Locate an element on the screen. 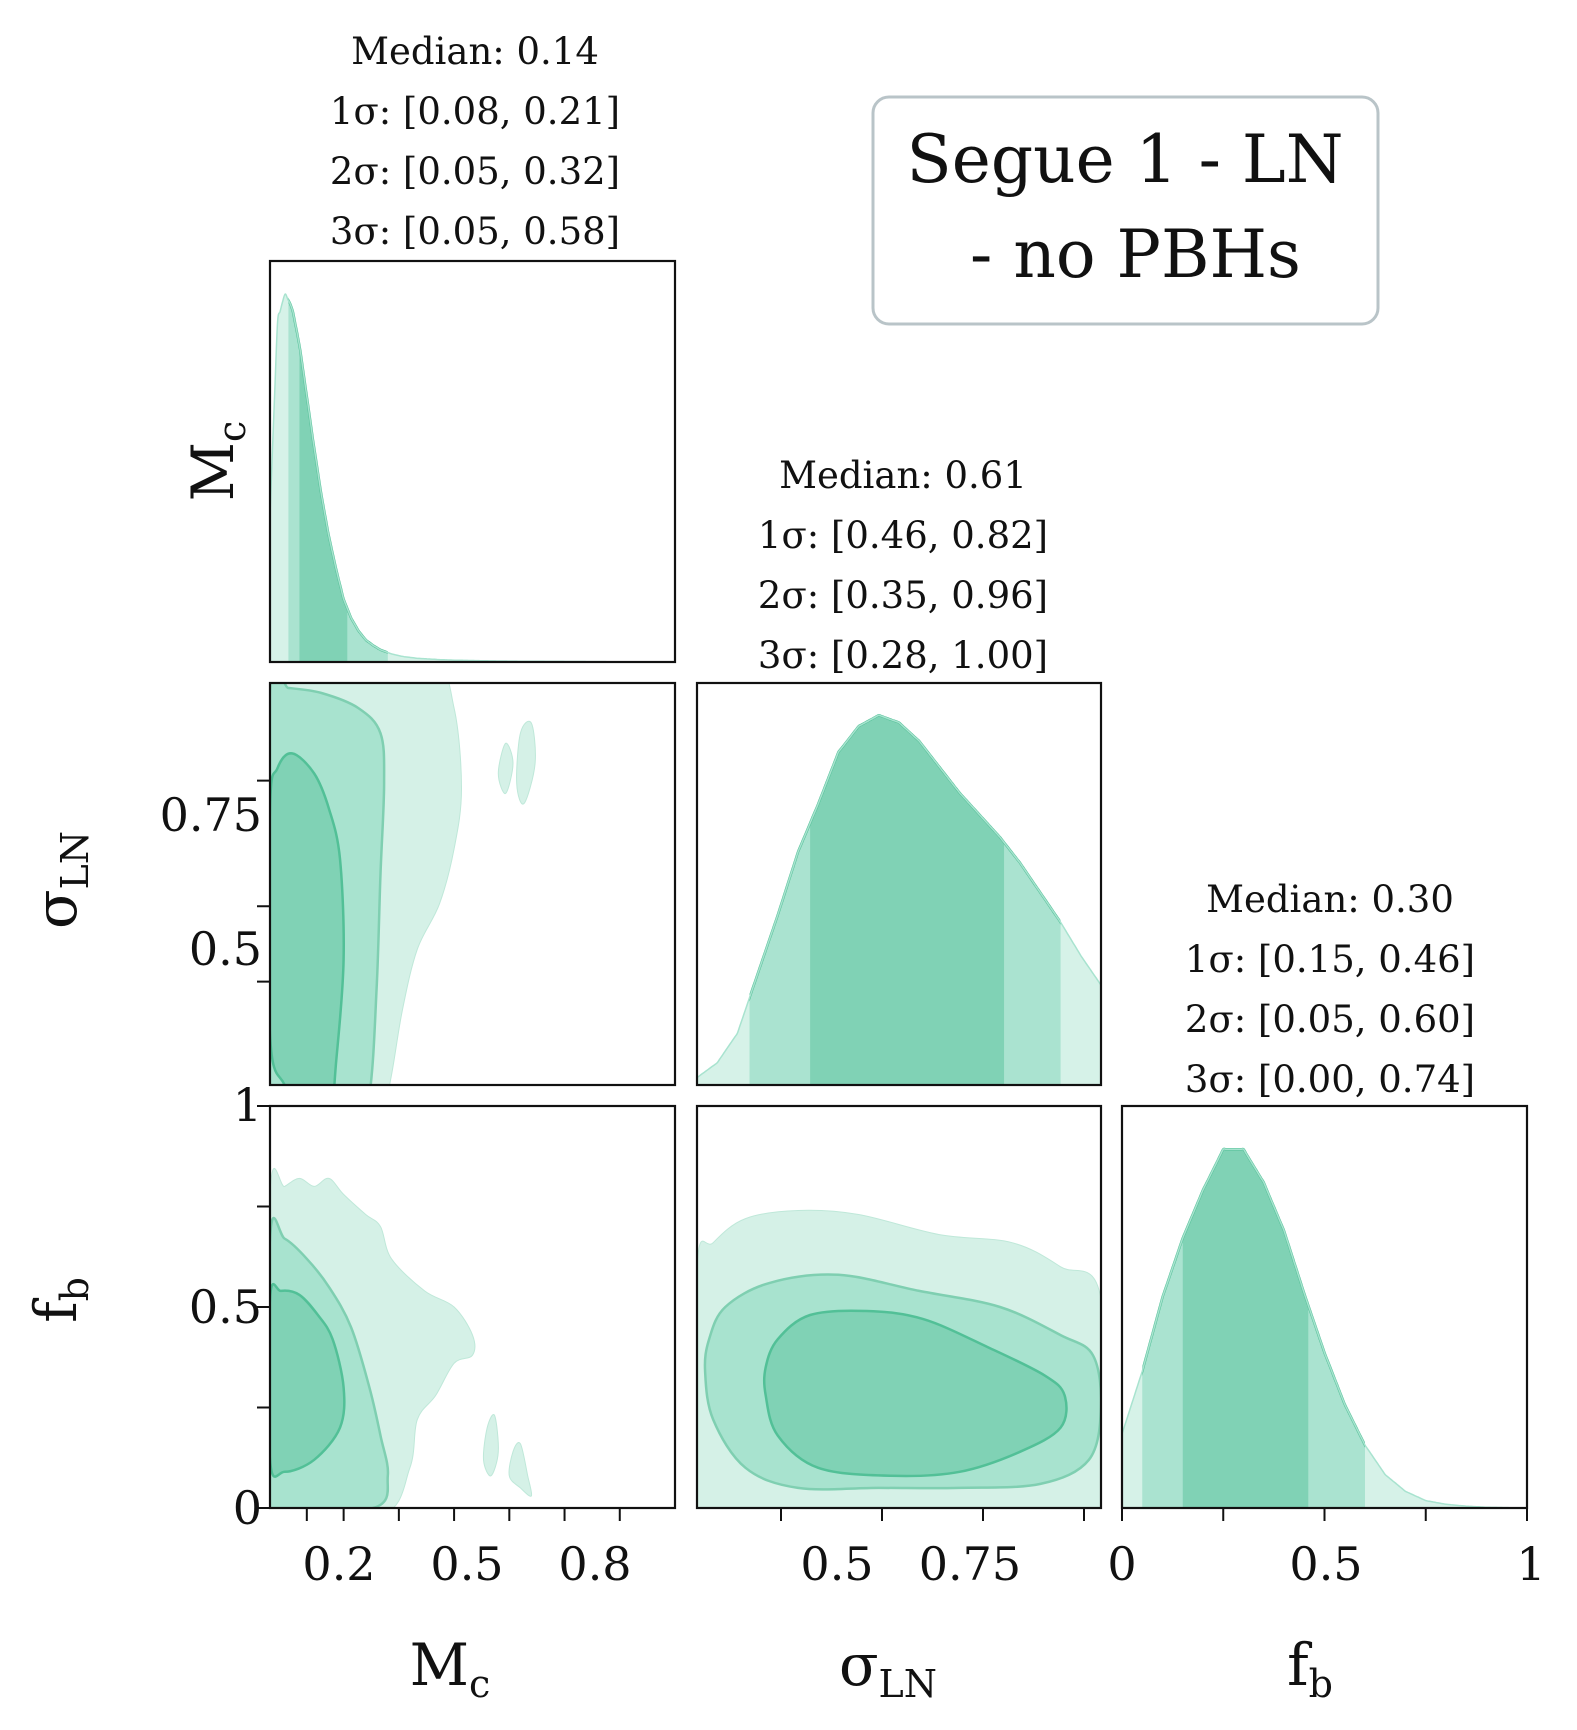 The width and height of the screenshot is (1577, 1730). marginal-panel-sigmaLN is located at coordinates (899, 884).